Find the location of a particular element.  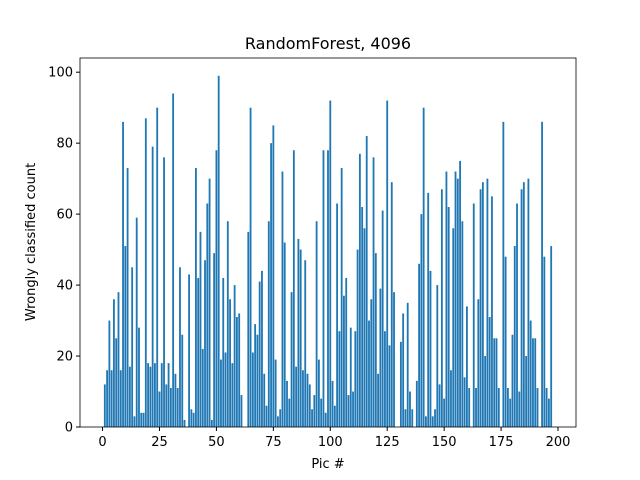

x-tick-label: 50 is located at coordinates (216, 442).